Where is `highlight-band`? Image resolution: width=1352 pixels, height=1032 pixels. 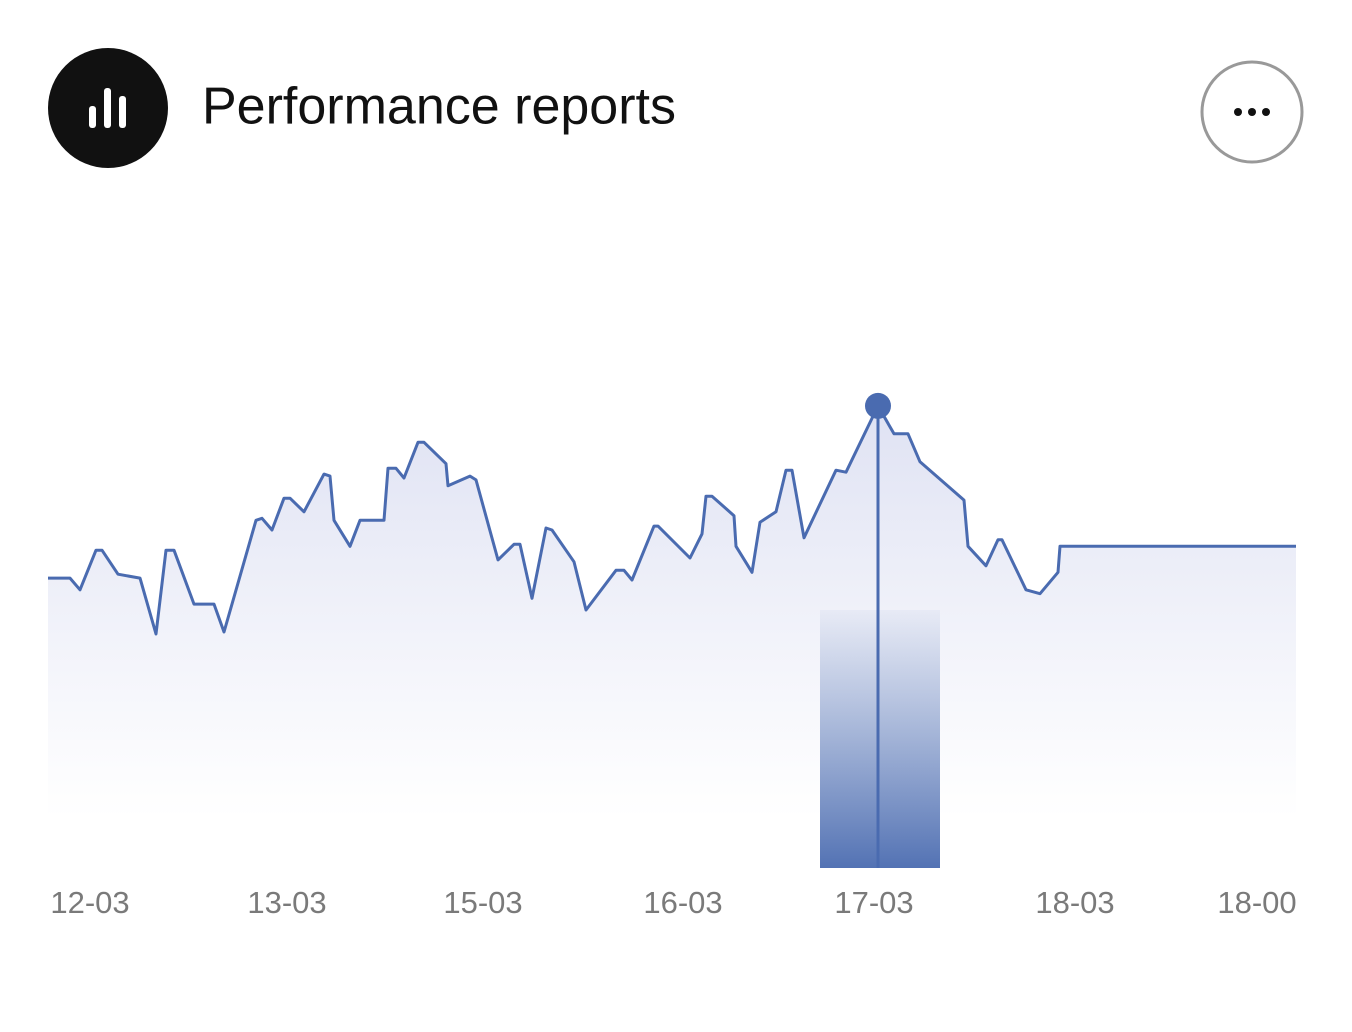 highlight-band is located at coordinates (880, 739).